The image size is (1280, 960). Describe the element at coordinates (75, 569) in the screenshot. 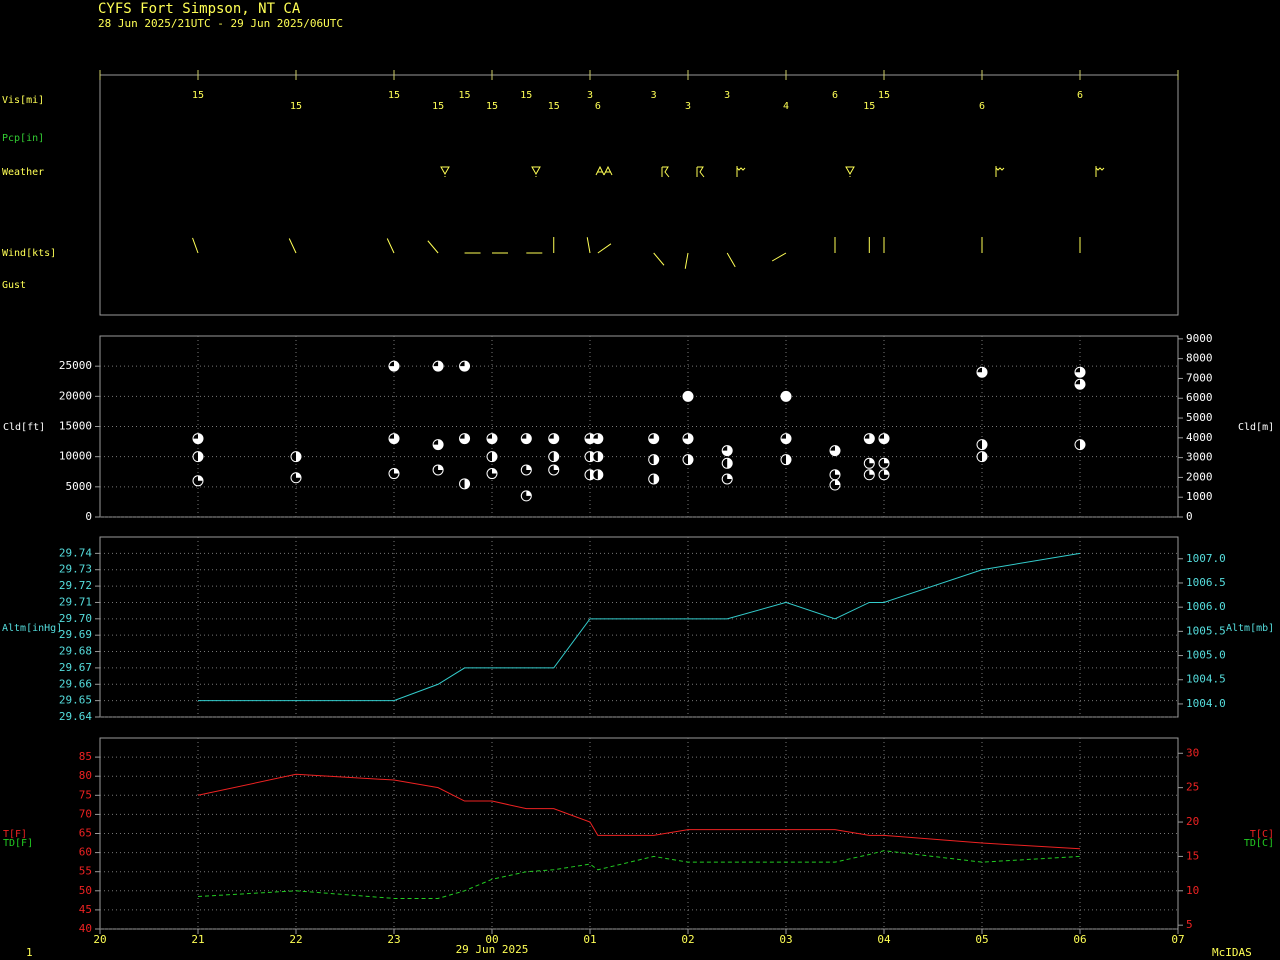

I see `y-tick-label: 29.73` at that location.